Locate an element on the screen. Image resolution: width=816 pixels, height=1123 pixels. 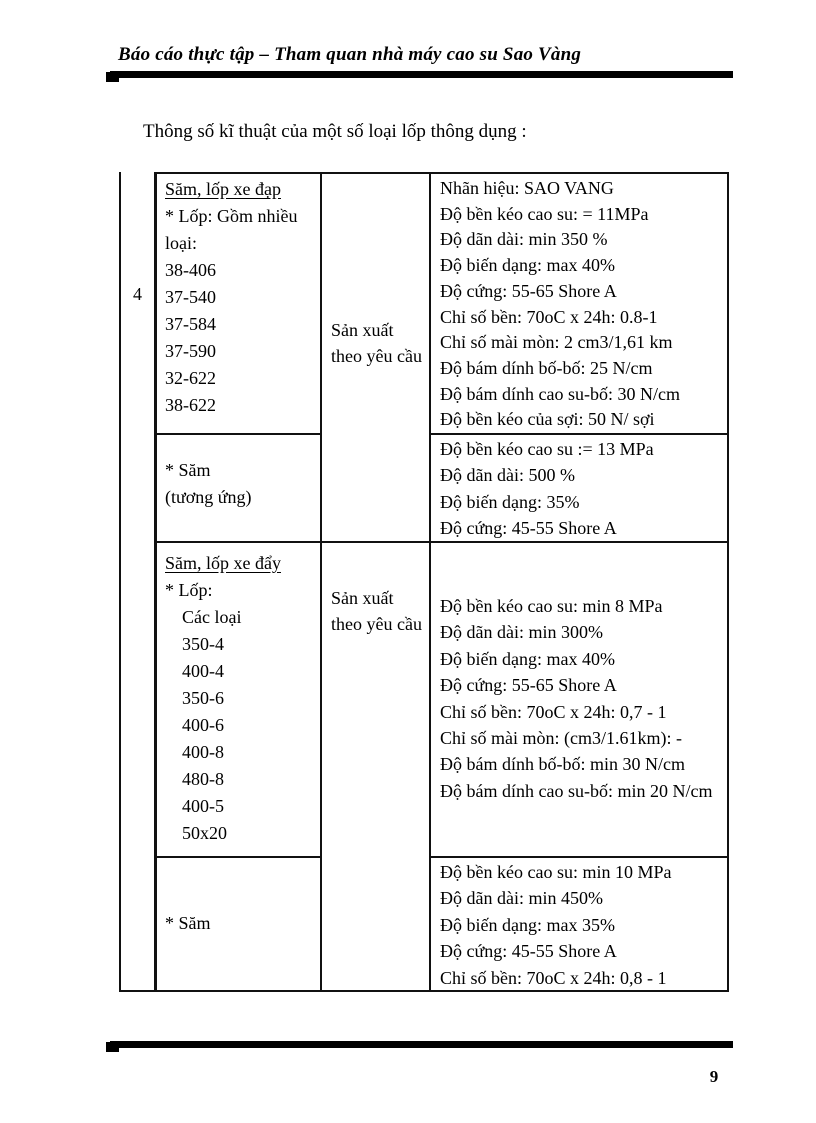
text-line: 38-406 is located at coordinates (190, 270).